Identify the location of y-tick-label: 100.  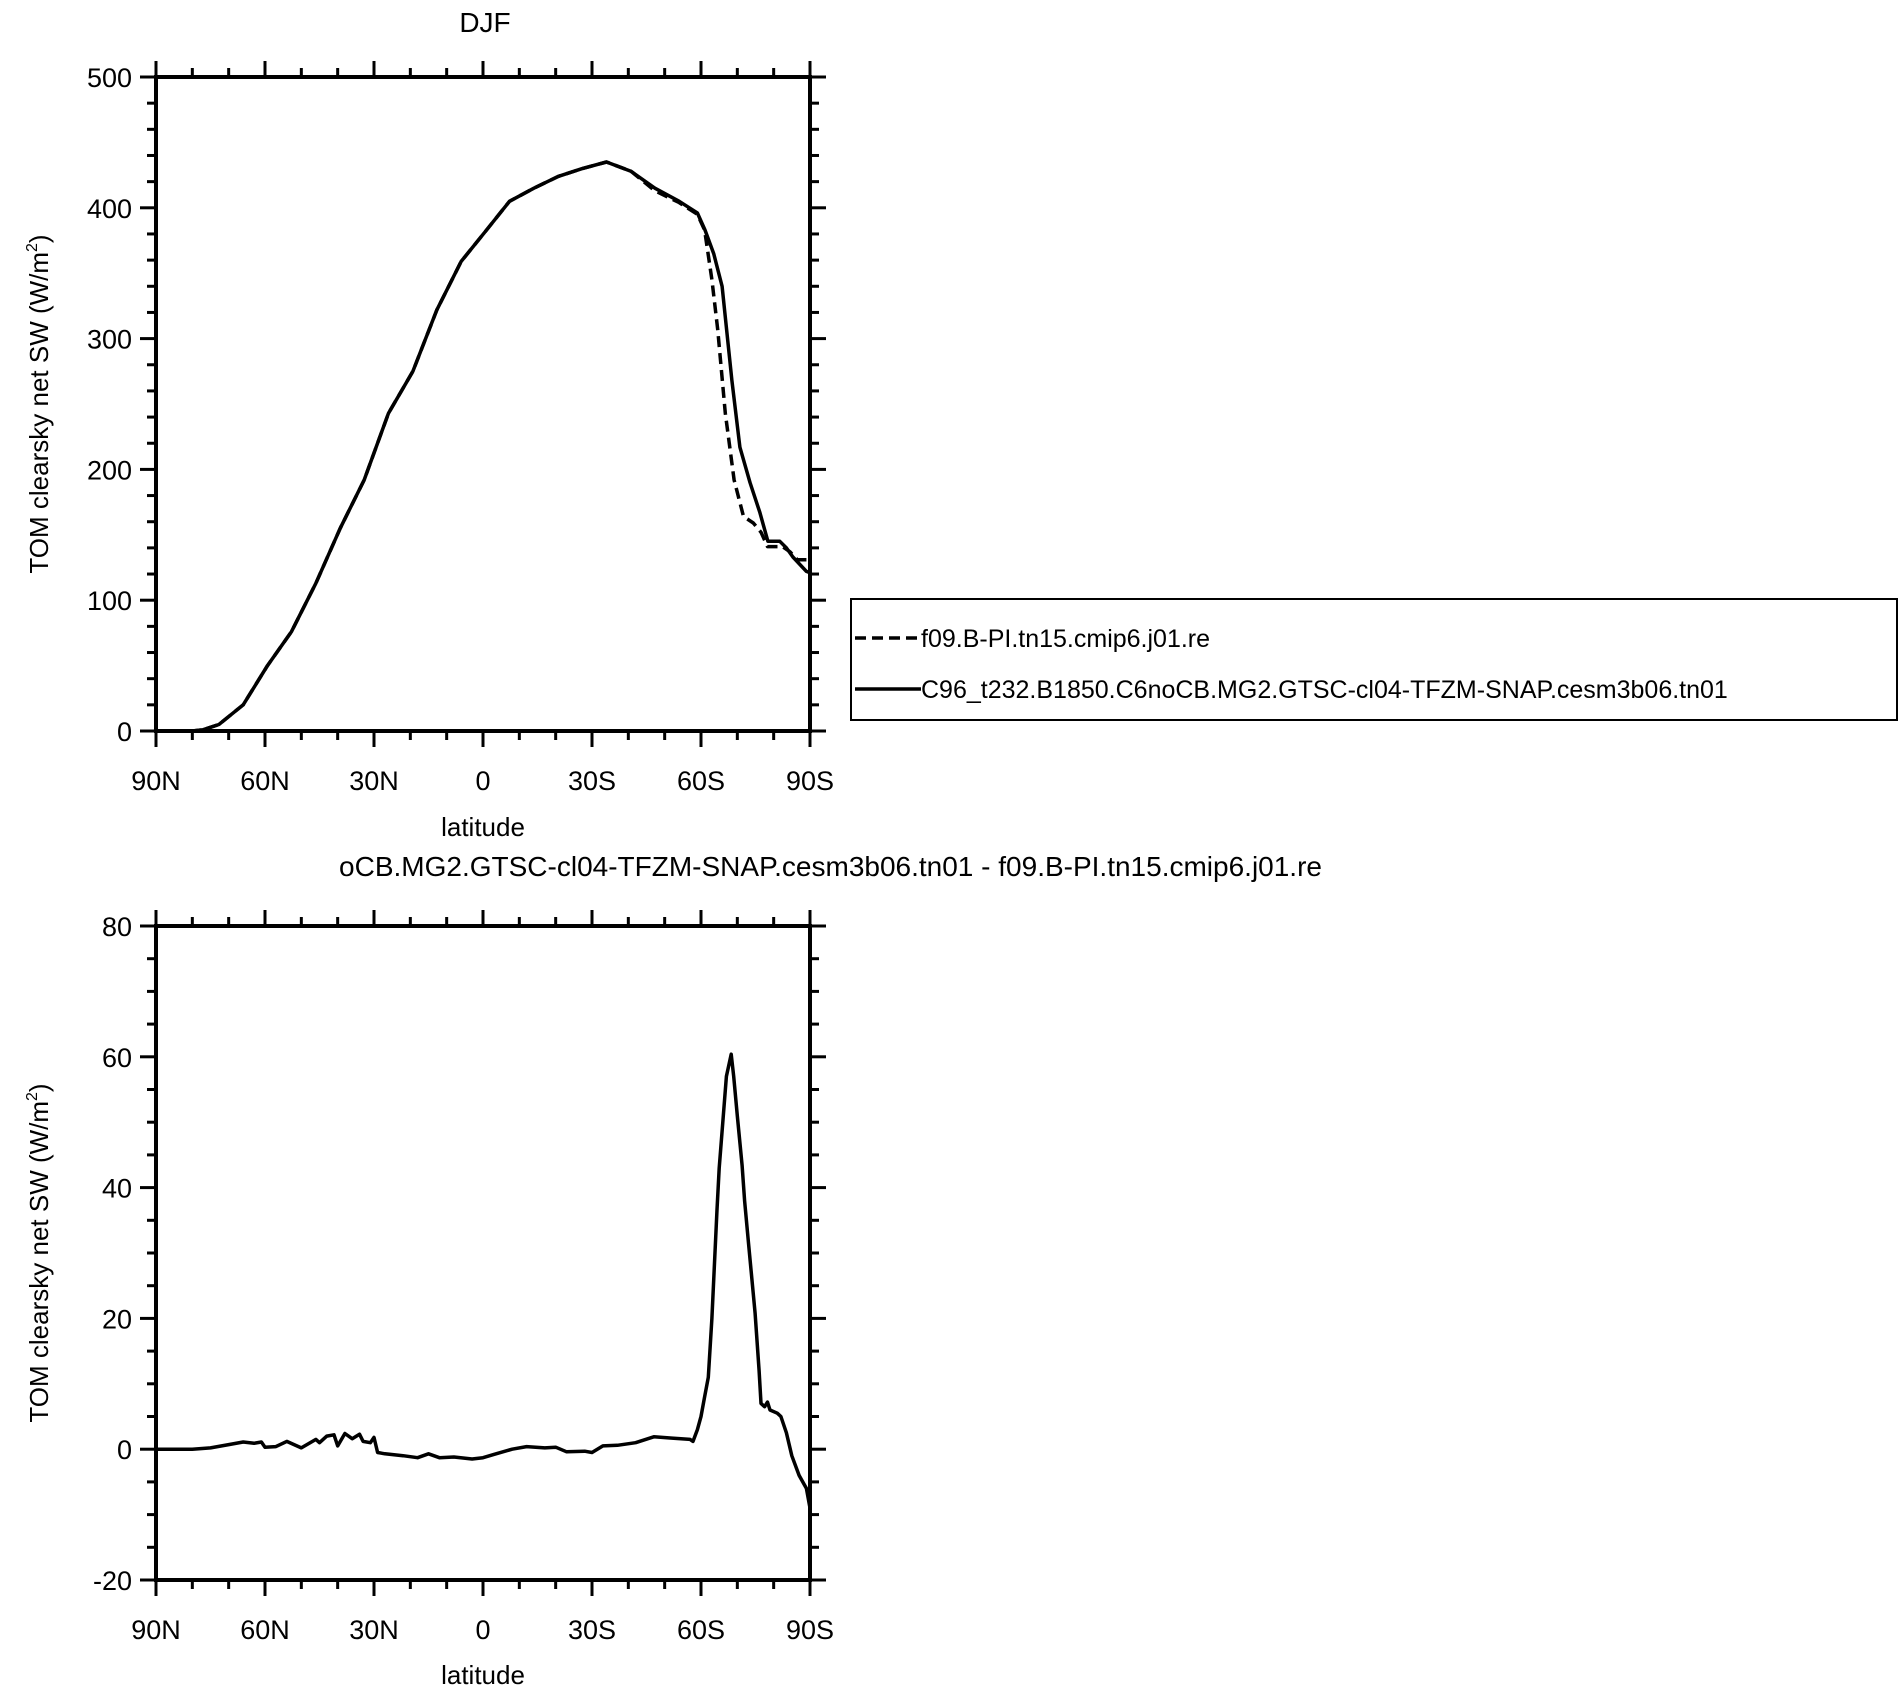
(109, 601).